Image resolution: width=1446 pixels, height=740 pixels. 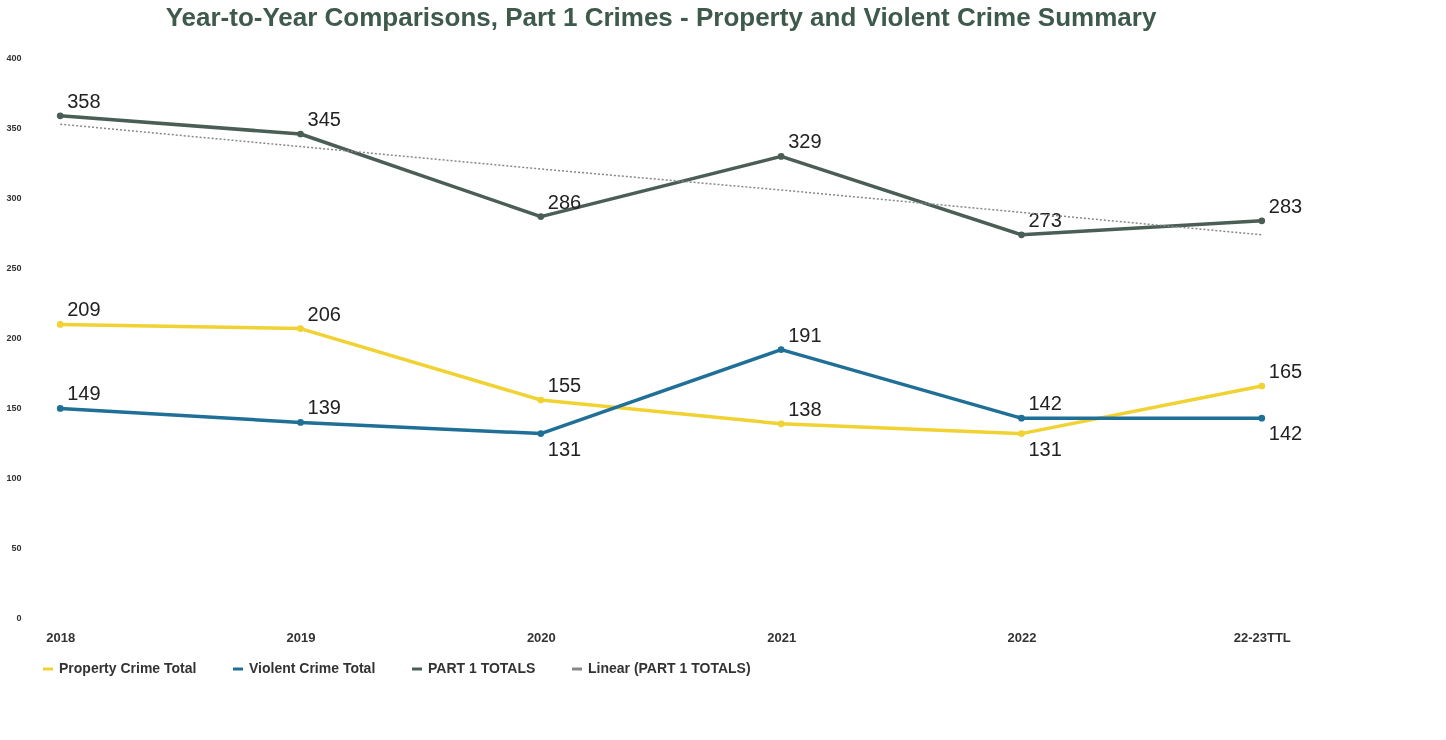 I want to click on y-tick-label: 200, so click(x=14, y=337).